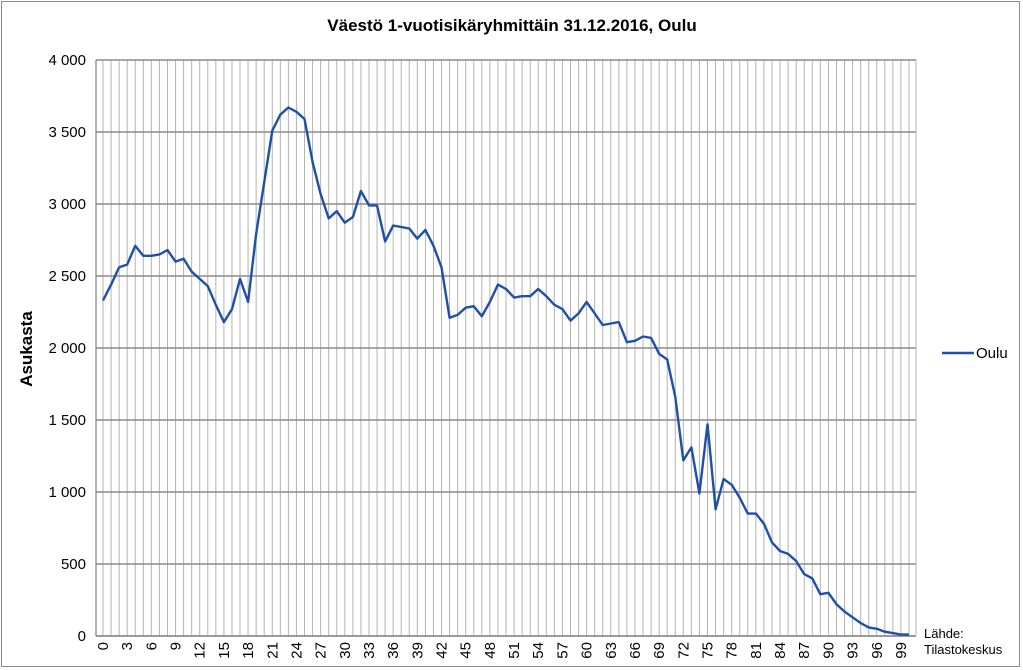 Image resolution: width=1023 pixels, height=670 pixels. Describe the element at coordinates (963, 649) in the screenshot. I see `source-note-line-2: Tilastokeskus` at that location.